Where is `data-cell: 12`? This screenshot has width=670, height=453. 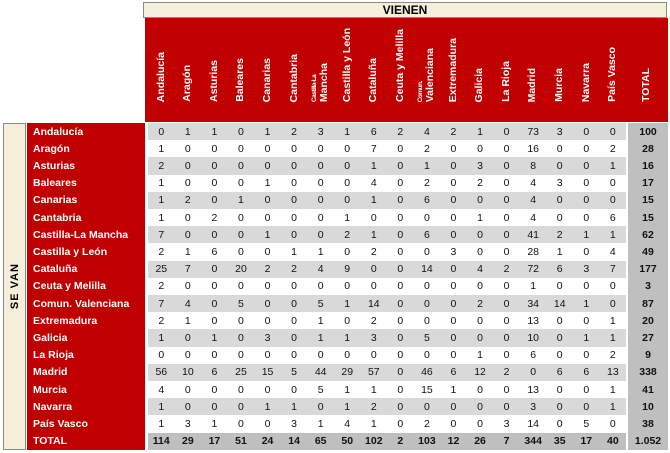
data-cell: 12 is located at coordinates (453, 441).